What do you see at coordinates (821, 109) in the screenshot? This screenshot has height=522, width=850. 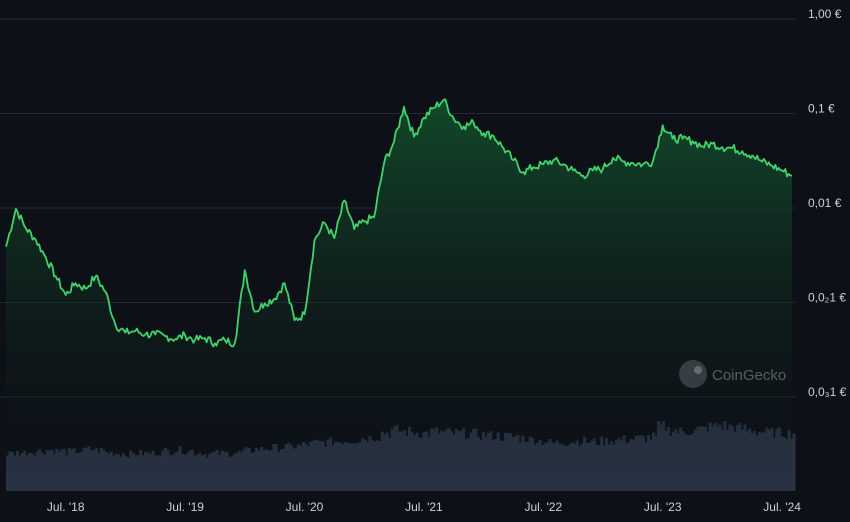 I see `y-tick-label: 0,1 €` at bounding box center [821, 109].